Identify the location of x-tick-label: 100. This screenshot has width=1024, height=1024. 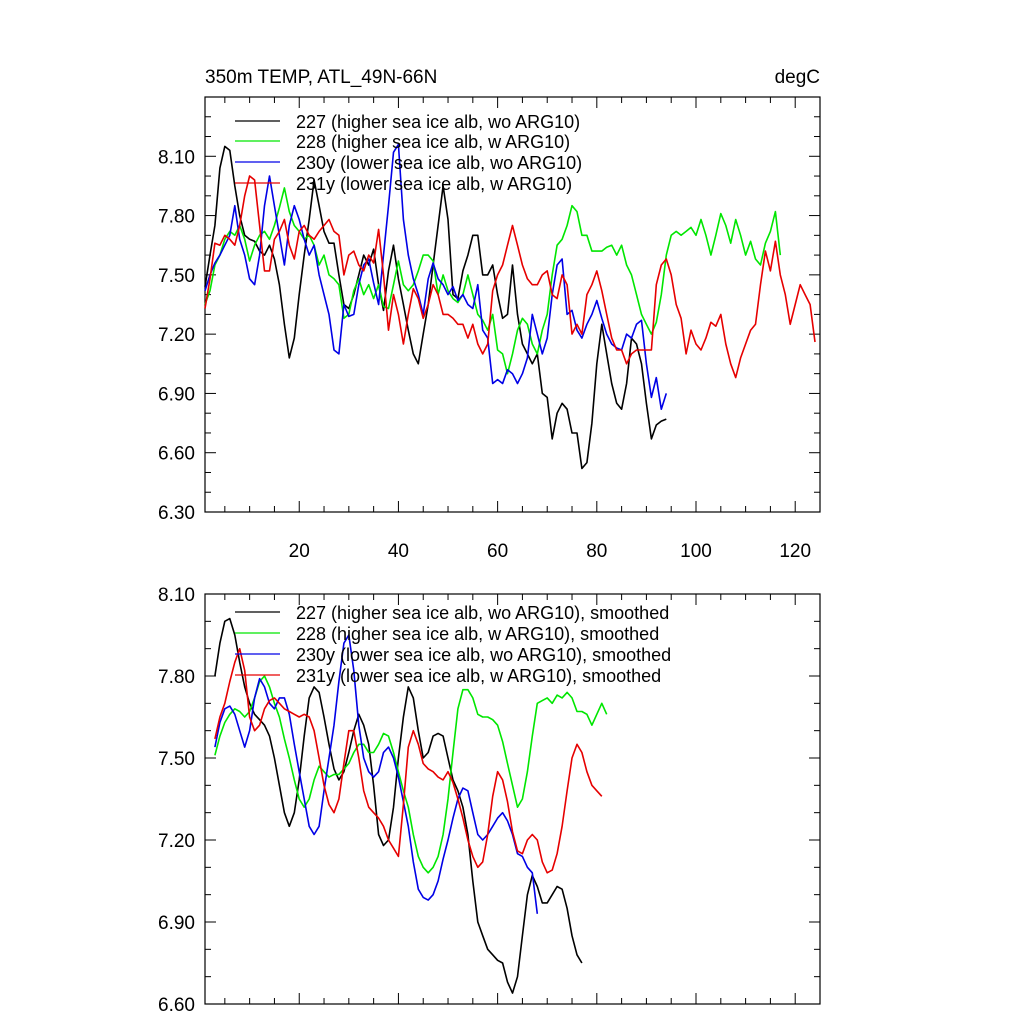
(696, 551).